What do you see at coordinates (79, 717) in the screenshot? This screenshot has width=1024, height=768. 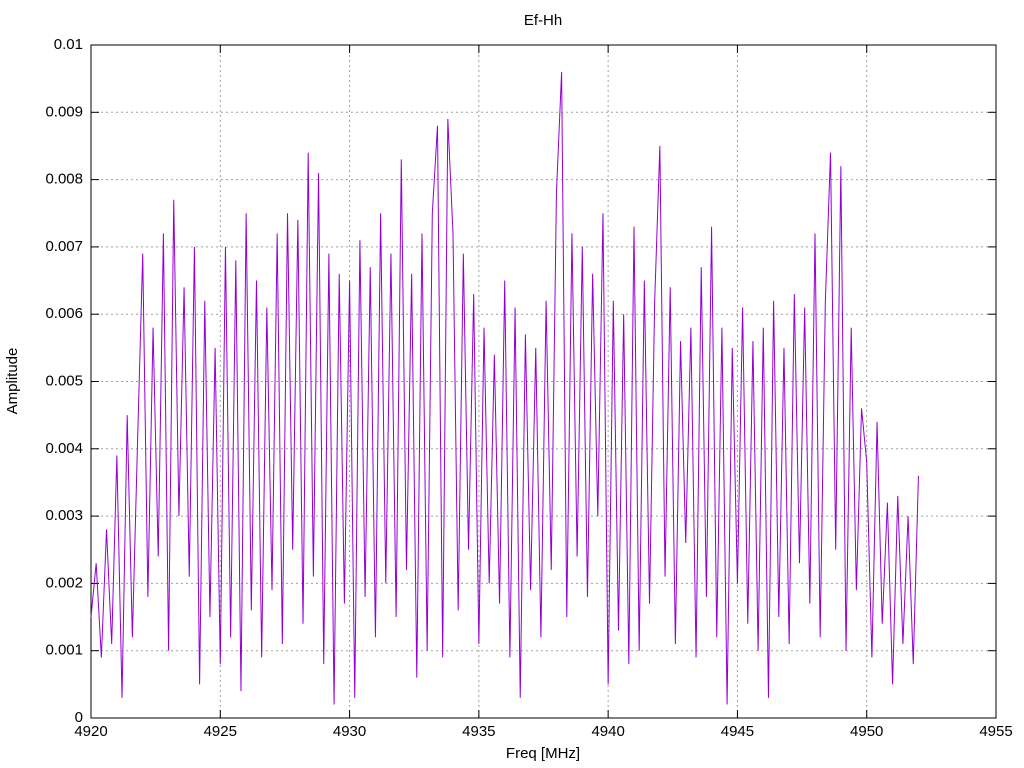 I see `y-tick-label: 0` at bounding box center [79, 717].